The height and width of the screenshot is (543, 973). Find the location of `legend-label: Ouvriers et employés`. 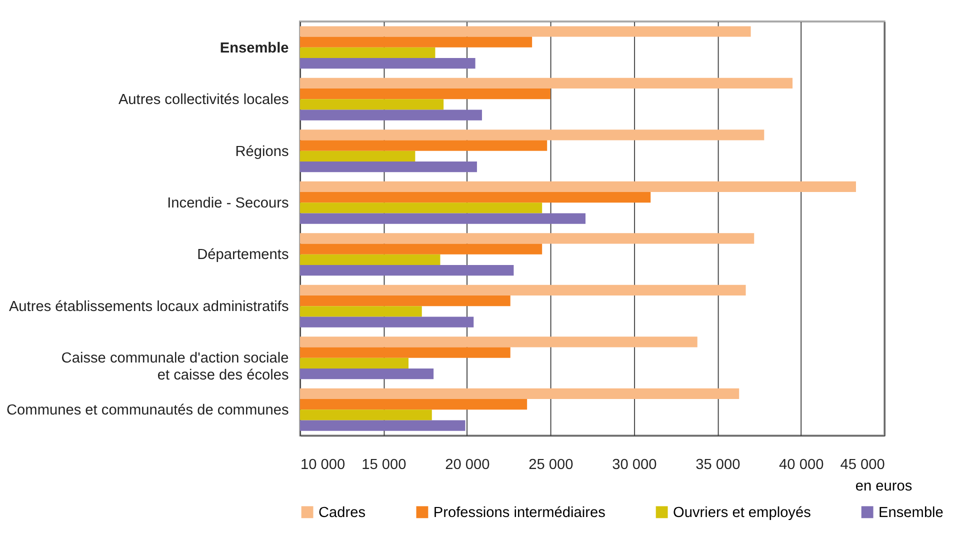

legend-label: Ouvriers et employés is located at coordinates (742, 513).